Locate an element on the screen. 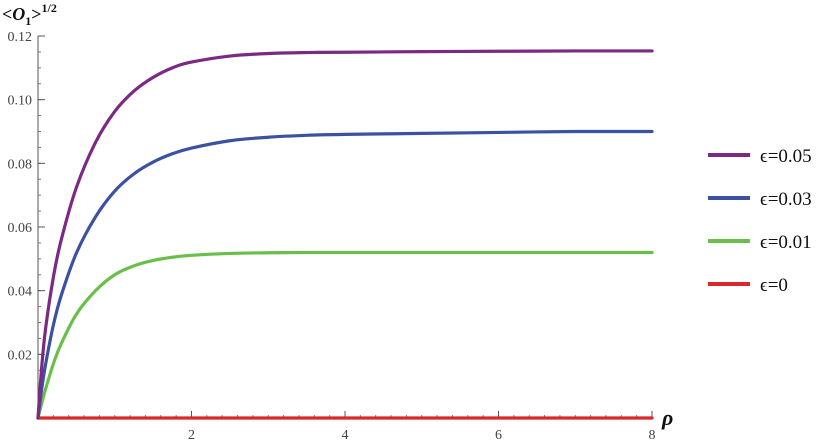 Image resolution: width=826 pixels, height=440 pixels. y-tick-label: 0.08 is located at coordinates (20, 164).